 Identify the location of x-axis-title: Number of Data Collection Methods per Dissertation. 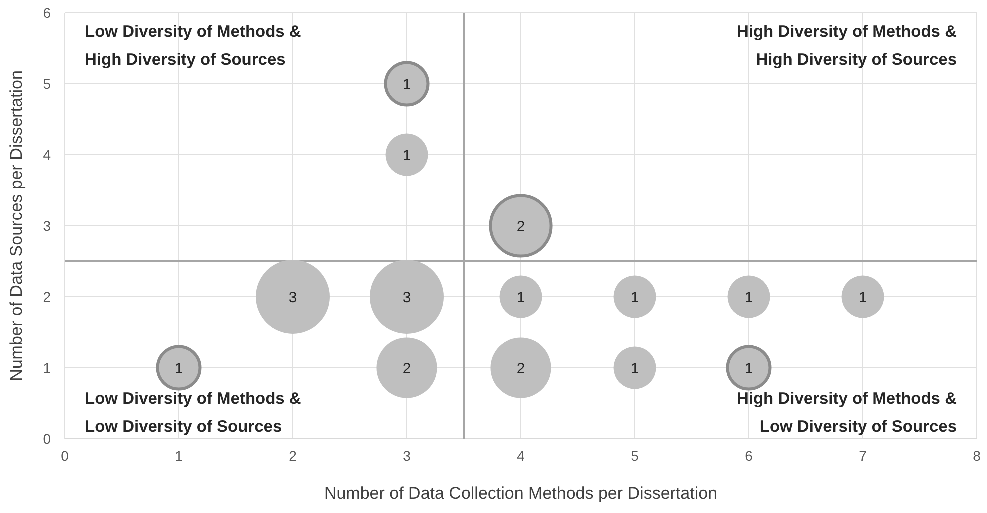
(521, 493).